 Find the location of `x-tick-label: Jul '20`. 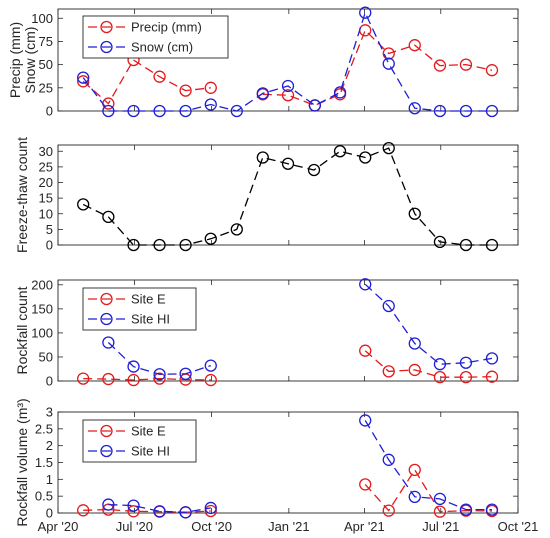

x-tick-label: Jul '20 is located at coordinates (134, 526).